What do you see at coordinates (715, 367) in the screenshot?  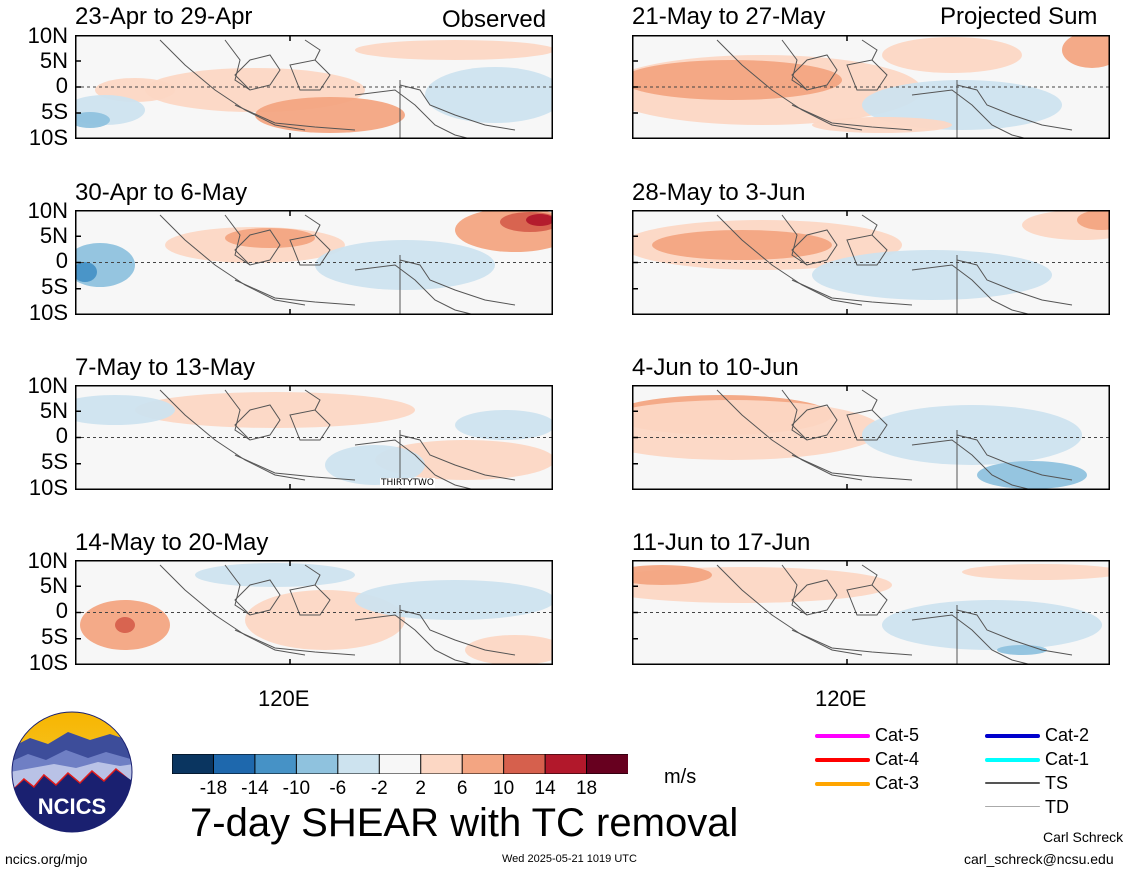 I see `panel-title: 4-Jun to 10-Jun` at bounding box center [715, 367].